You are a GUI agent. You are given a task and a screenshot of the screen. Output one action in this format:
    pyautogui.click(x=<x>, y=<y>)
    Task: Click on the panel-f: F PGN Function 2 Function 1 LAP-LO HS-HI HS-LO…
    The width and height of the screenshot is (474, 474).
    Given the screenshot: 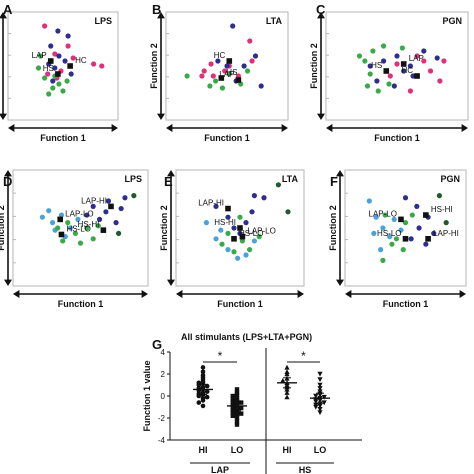 What is the action you would take?
    pyautogui.click(x=397, y=239)
    